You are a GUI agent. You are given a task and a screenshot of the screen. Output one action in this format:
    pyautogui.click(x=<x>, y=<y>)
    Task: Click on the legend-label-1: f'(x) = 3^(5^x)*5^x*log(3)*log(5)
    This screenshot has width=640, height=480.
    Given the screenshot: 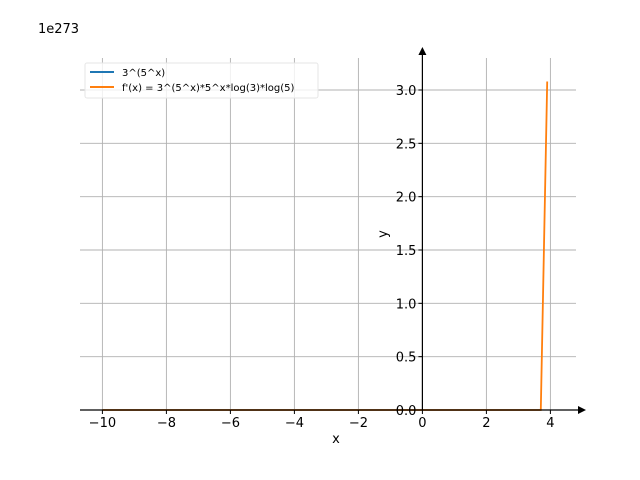 What is the action you would take?
    pyautogui.click(x=208, y=88)
    